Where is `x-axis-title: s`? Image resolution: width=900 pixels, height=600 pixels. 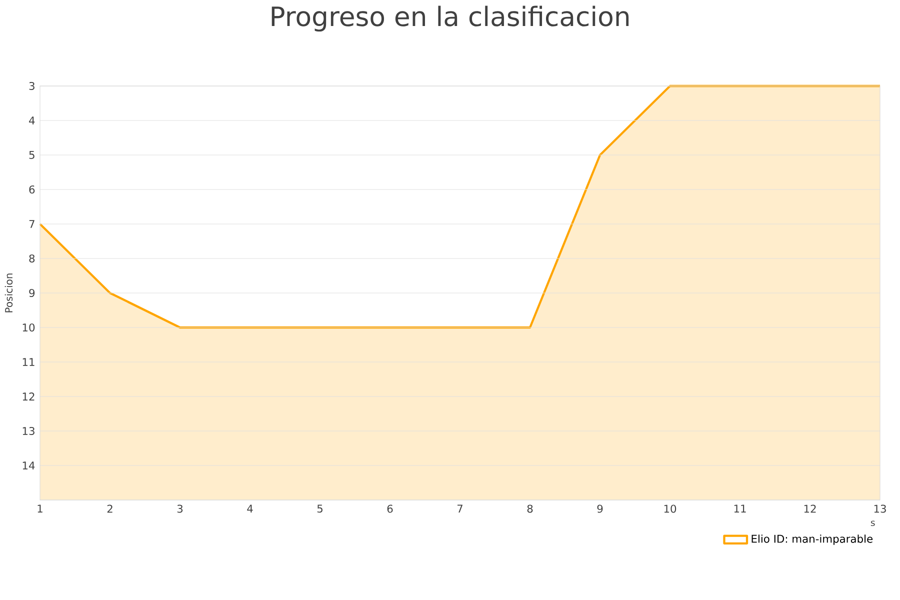
x-axis-title: s is located at coordinates (872, 523).